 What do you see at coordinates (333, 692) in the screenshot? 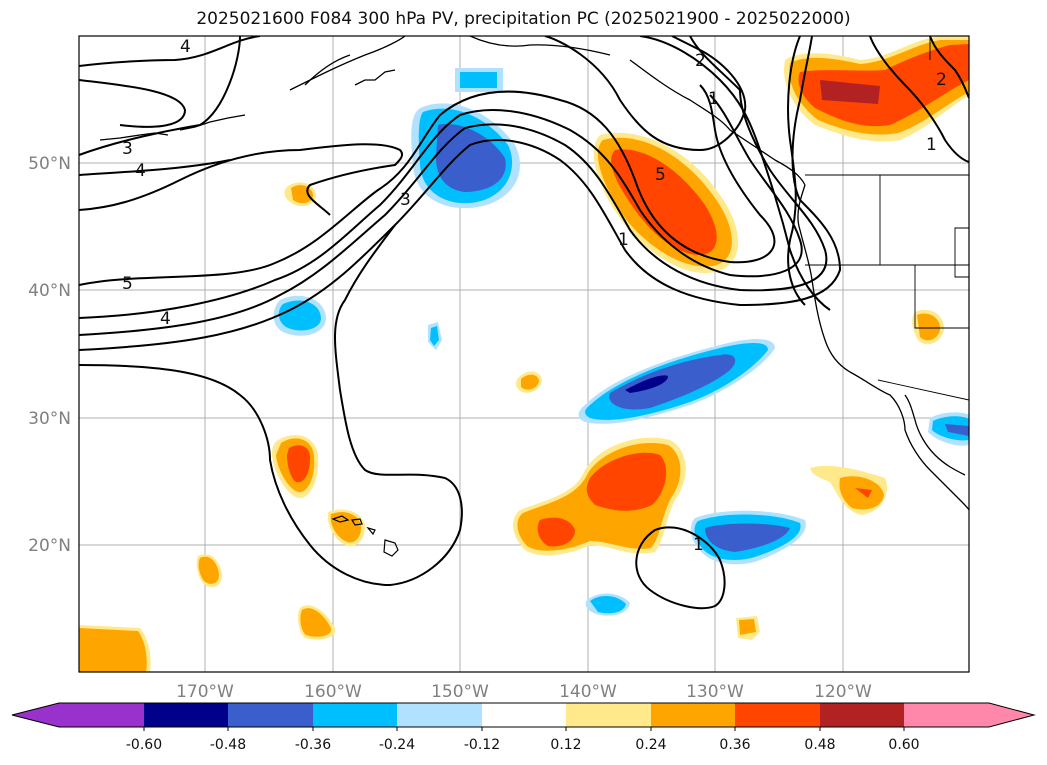
I see `lon-label-160w: 160°W` at bounding box center [333, 692].